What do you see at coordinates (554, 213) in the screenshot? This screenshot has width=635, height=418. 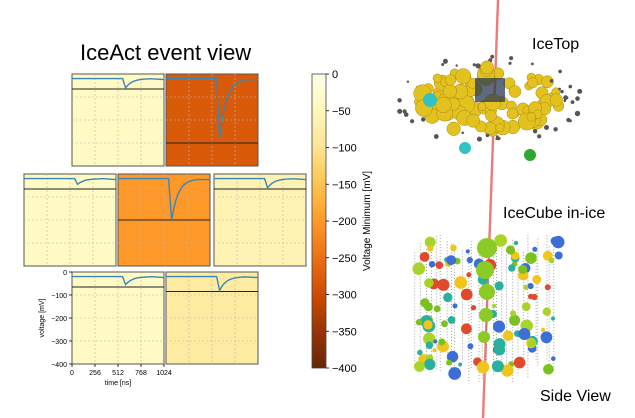 I see `inice-label: IceCube in-ice` at bounding box center [554, 213].